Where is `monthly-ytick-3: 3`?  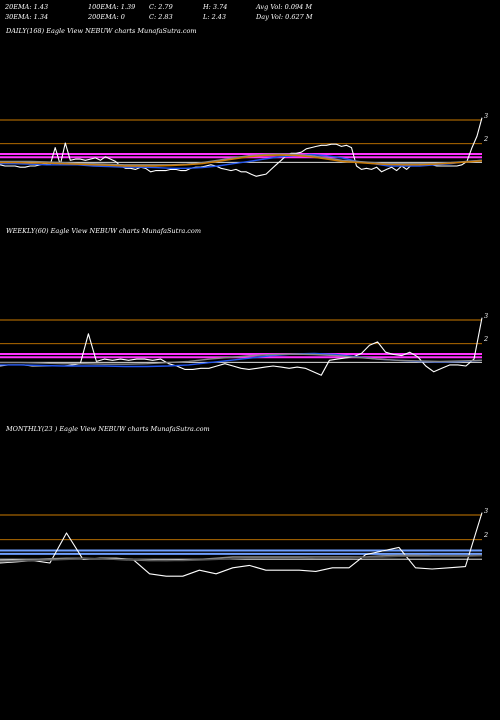 monthly-ytick-3: 3 is located at coordinates (486, 511).